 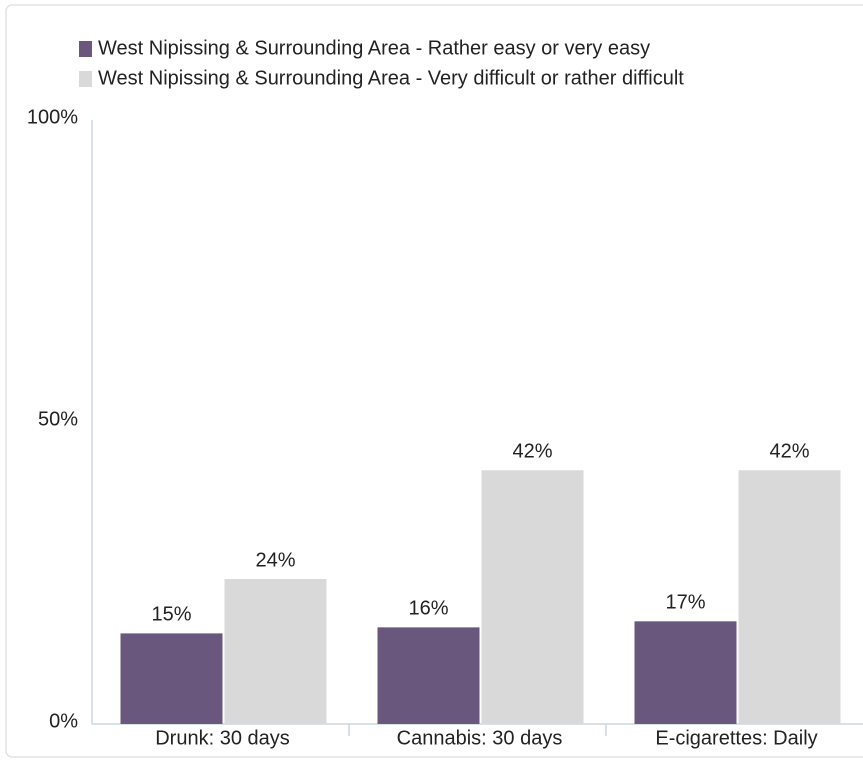 I want to click on y-tick-label: 50%, so click(x=58, y=419).